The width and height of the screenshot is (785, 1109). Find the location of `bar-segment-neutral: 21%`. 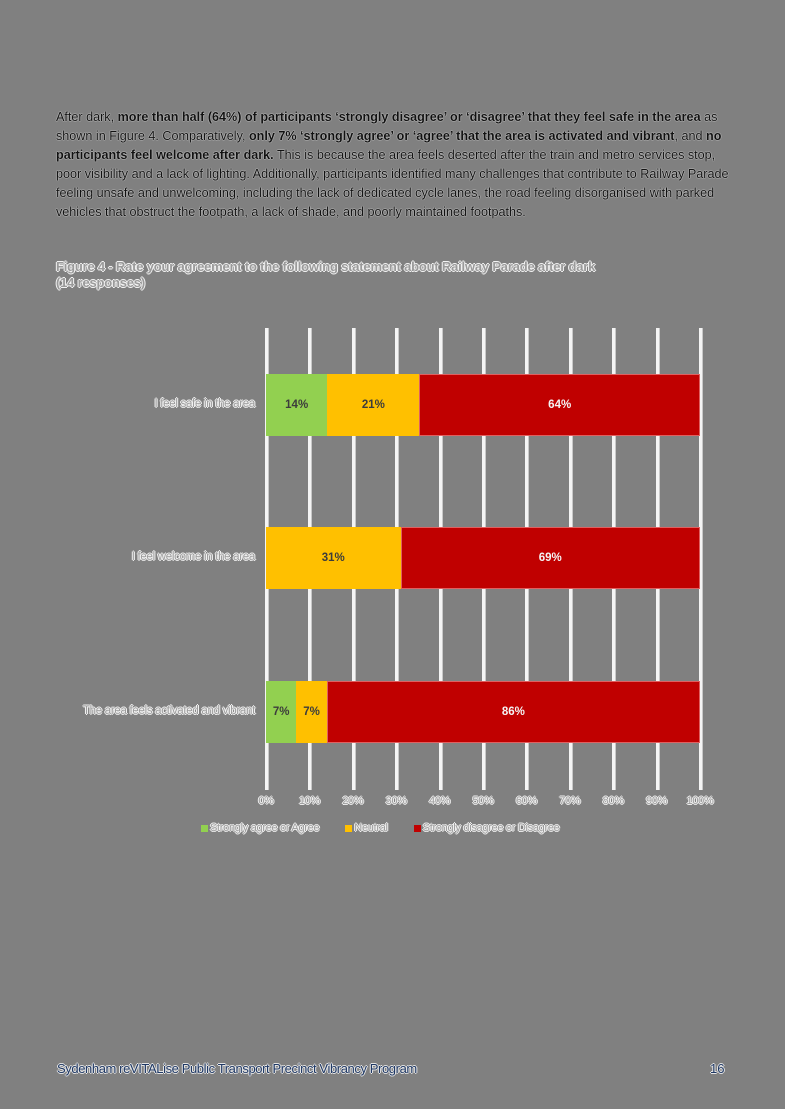

bar-segment-neutral: 21% is located at coordinates (373, 405).